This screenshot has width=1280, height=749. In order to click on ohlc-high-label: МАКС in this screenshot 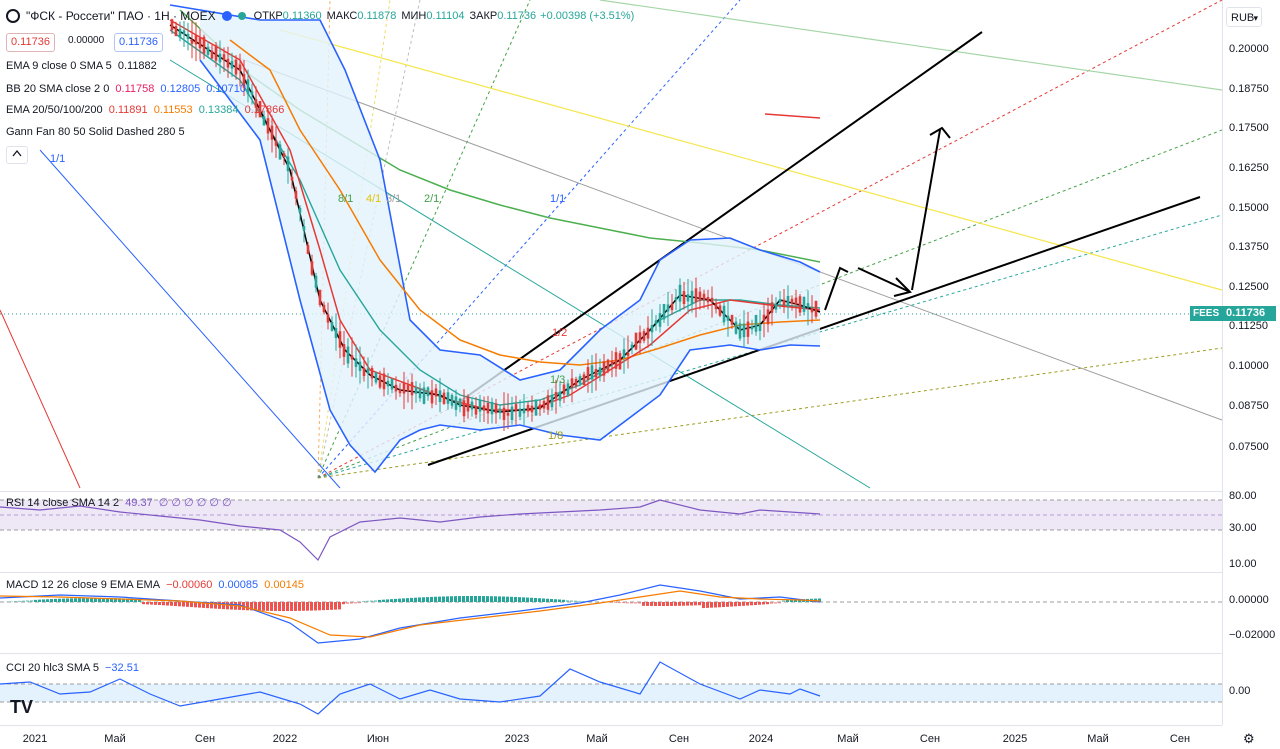, I will do `click(342, 16)`.